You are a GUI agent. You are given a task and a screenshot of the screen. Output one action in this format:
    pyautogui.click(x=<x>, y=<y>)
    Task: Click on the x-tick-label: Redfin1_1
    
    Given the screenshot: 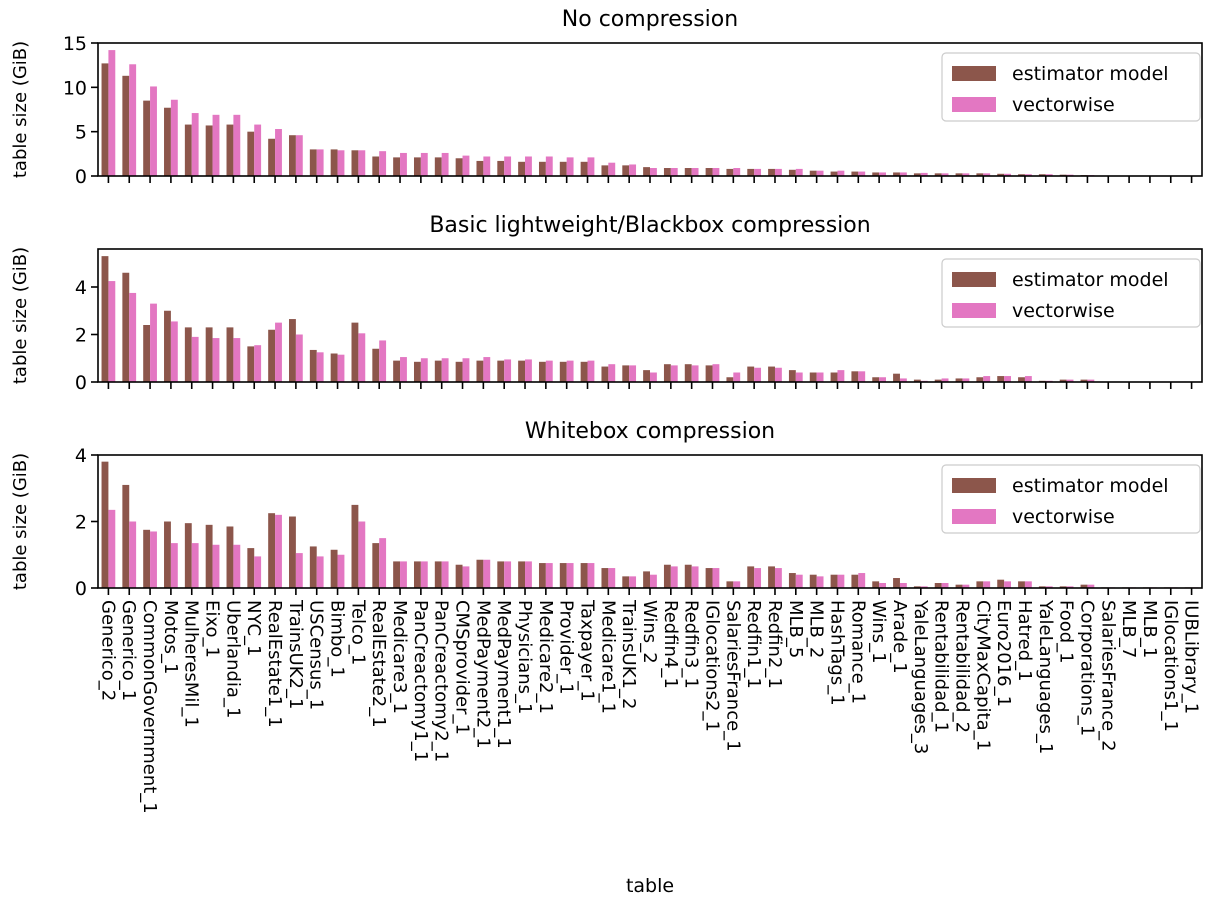 What is the action you would take?
    pyautogui.click(x=753, y=644)
    